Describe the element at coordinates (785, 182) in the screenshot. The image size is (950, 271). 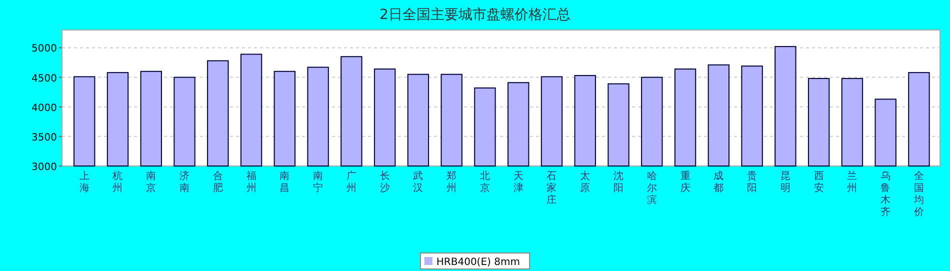
I see `x-tick-label: 昆明` at that location.